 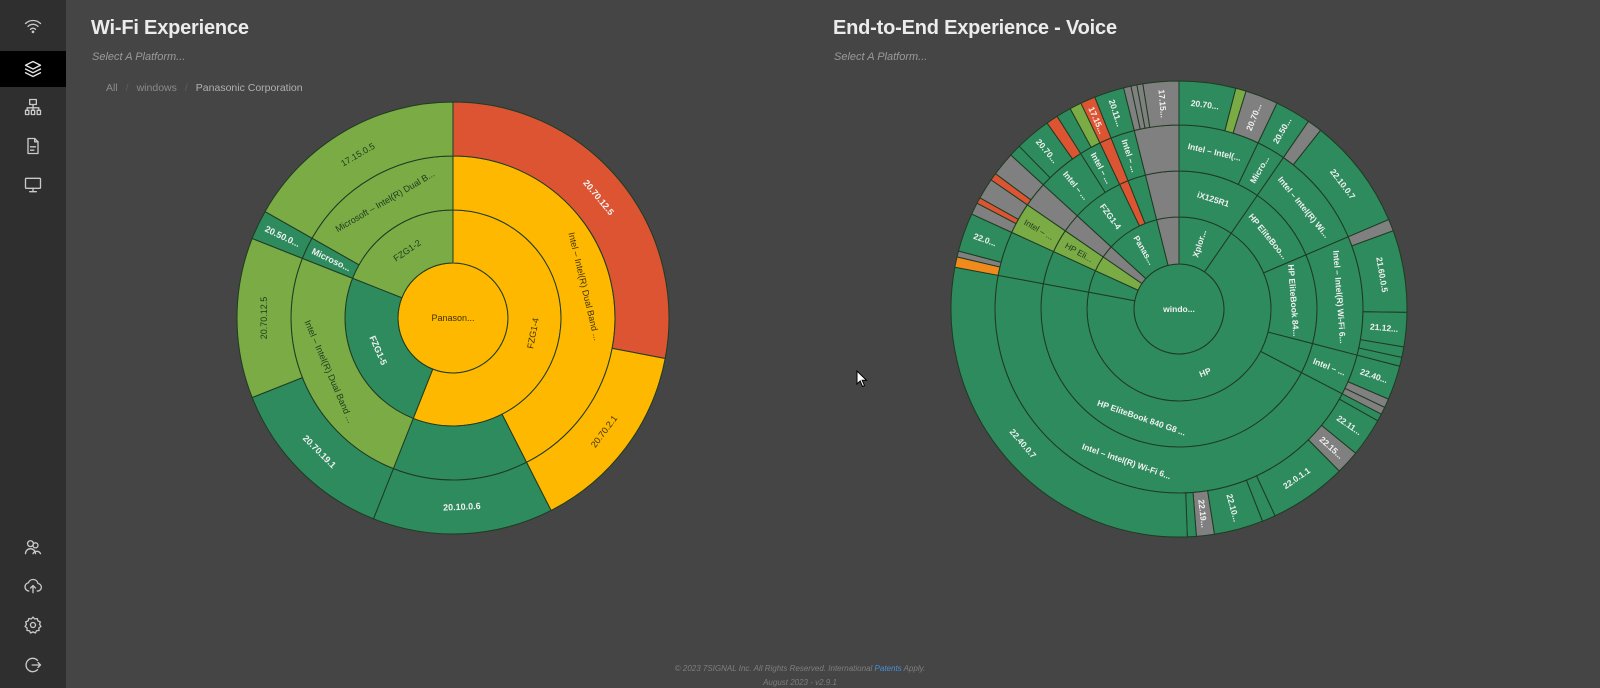 I want to click on document-icon, so click(x=33, y=146).